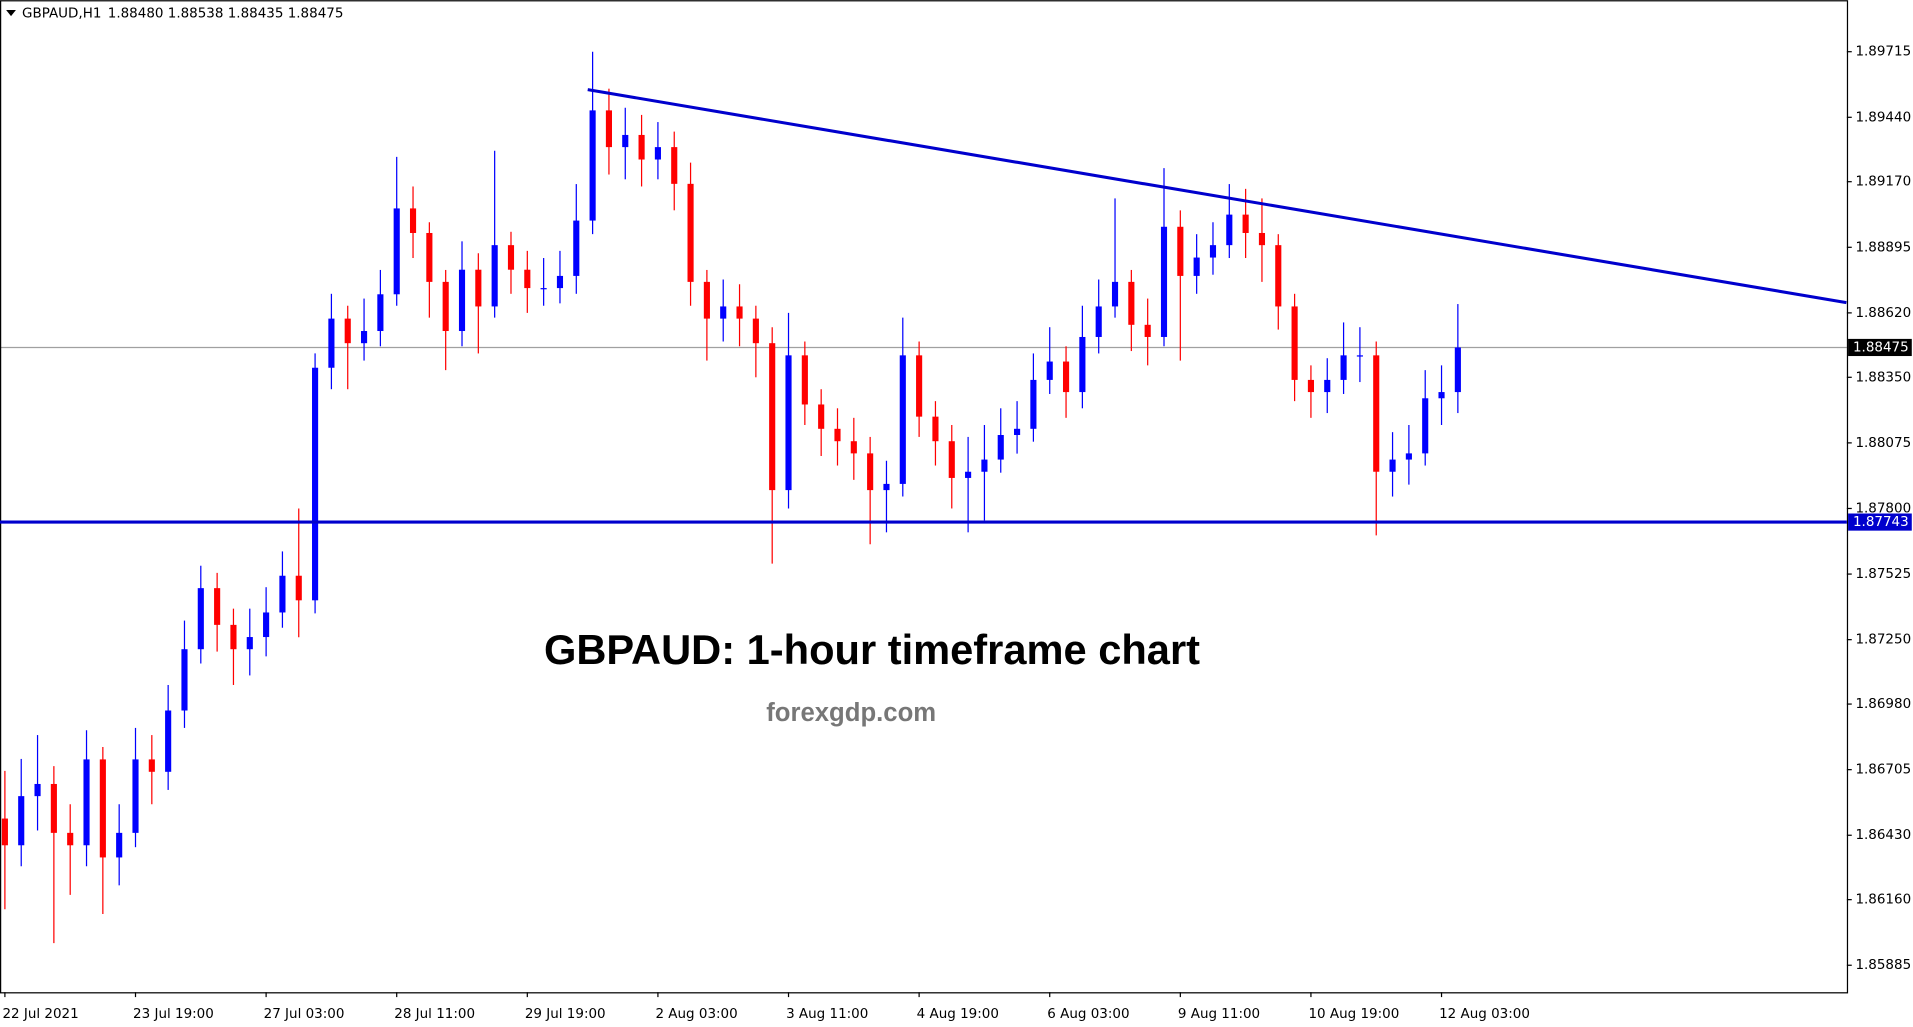 This screenshot has height=1027, width=1913. I want to click on trend-line, so click(1217, 196).